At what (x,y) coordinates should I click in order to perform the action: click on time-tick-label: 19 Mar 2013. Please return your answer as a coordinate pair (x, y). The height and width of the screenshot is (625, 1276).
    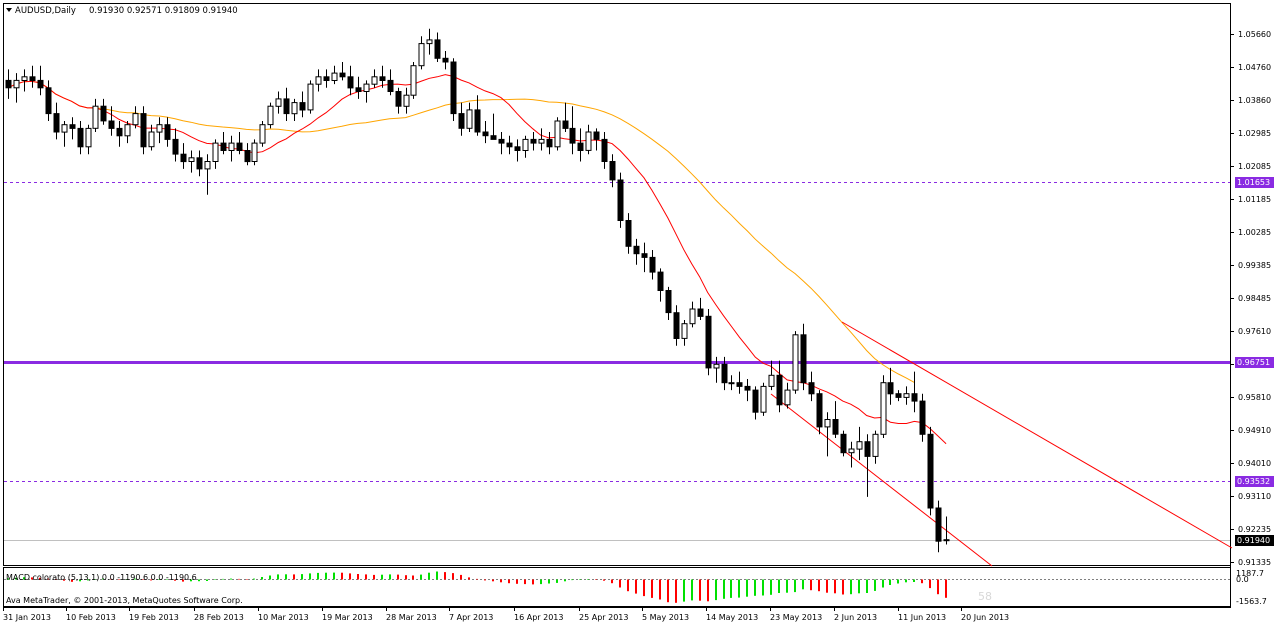
    Looking at the image, I should click on (347, 617).